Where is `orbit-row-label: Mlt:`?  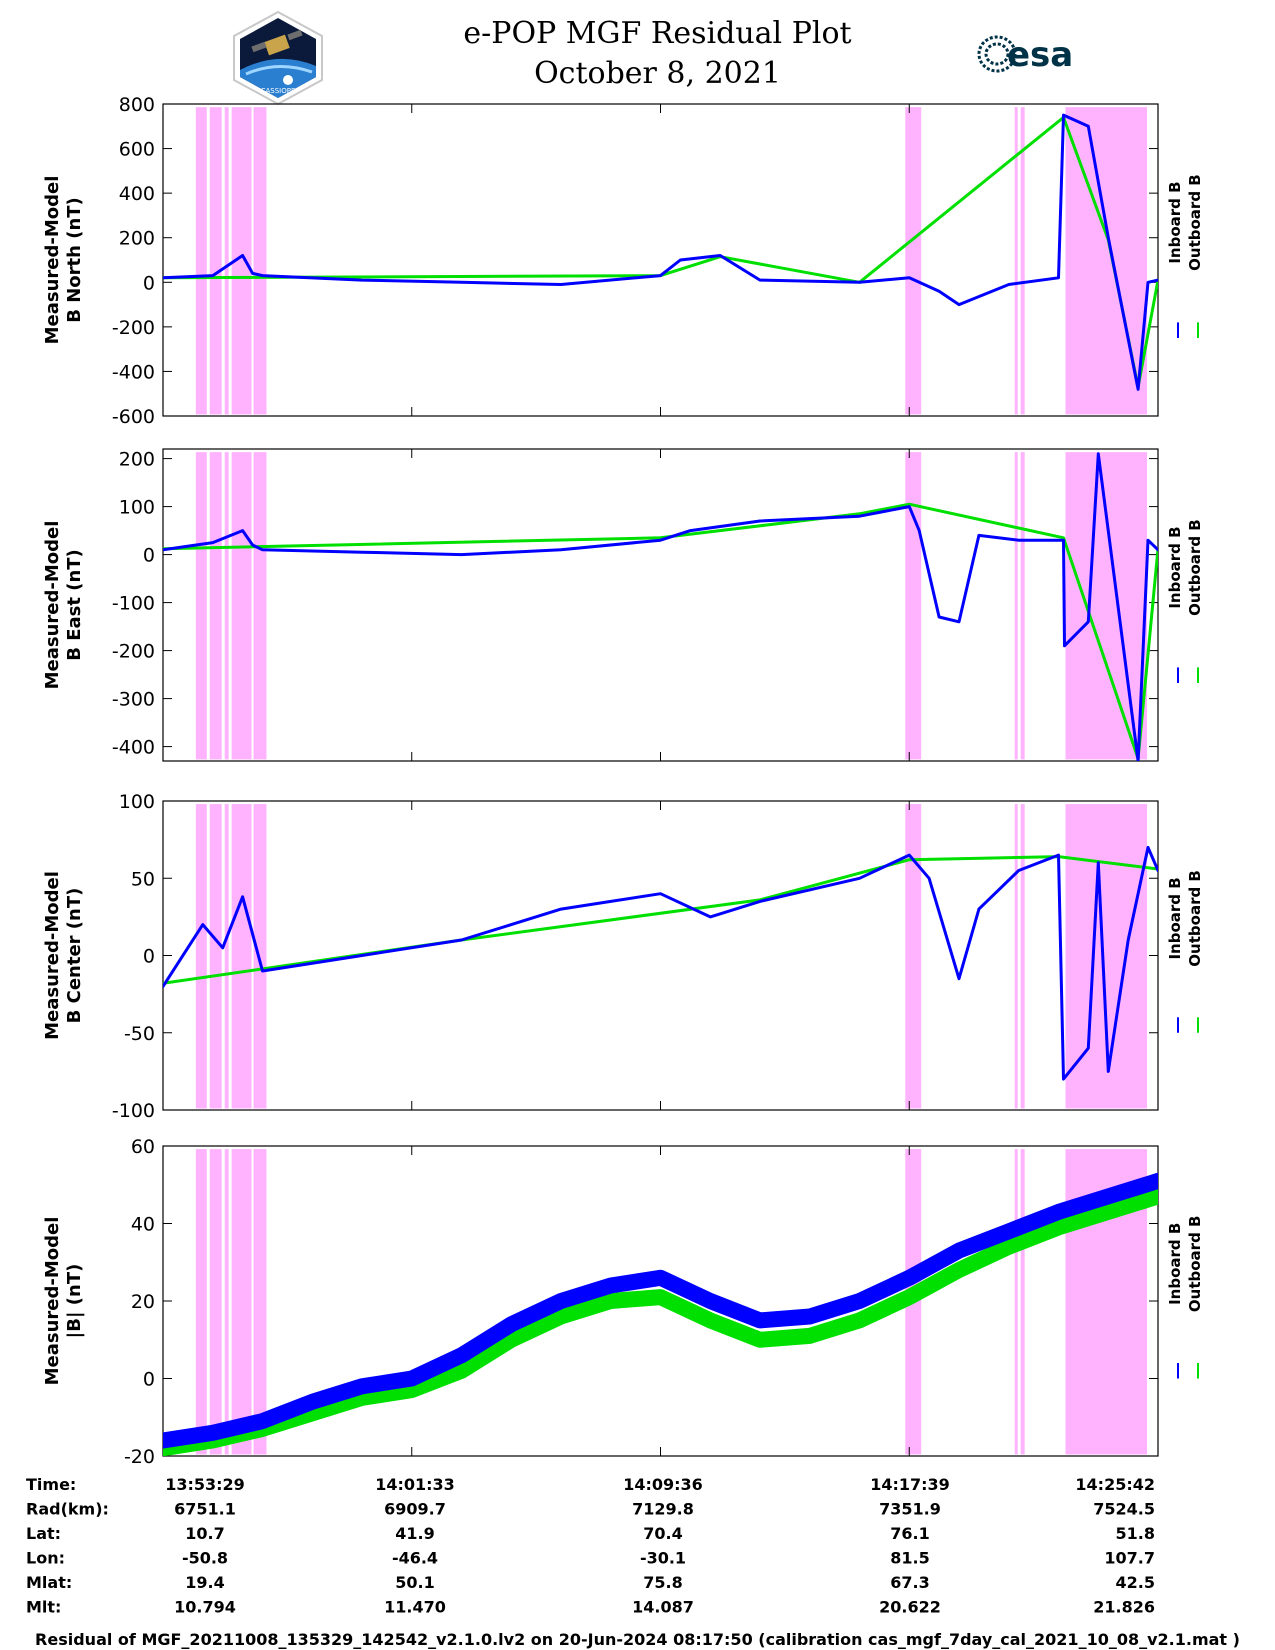 orbit-row-label: Mlt: is located at coordinates (43, 1607).